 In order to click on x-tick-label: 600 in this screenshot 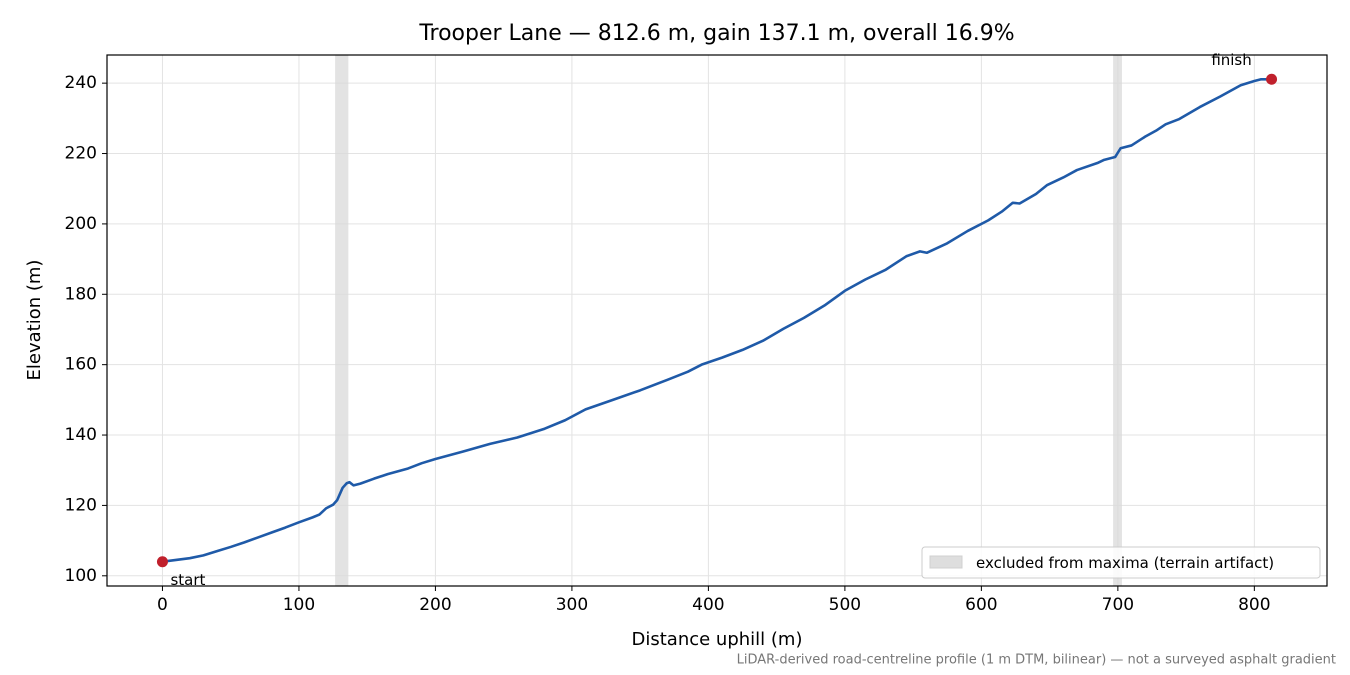, I will do `click(981, 605)`.